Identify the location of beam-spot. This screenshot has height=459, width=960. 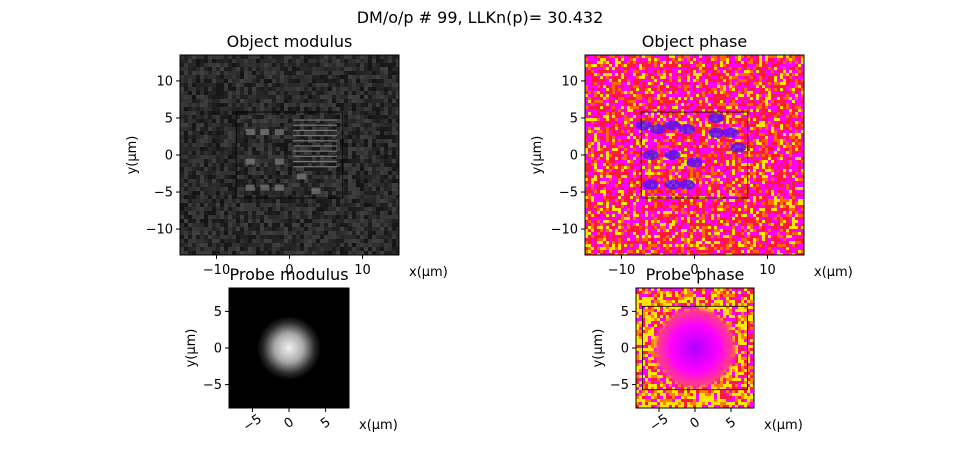
(289, 348).